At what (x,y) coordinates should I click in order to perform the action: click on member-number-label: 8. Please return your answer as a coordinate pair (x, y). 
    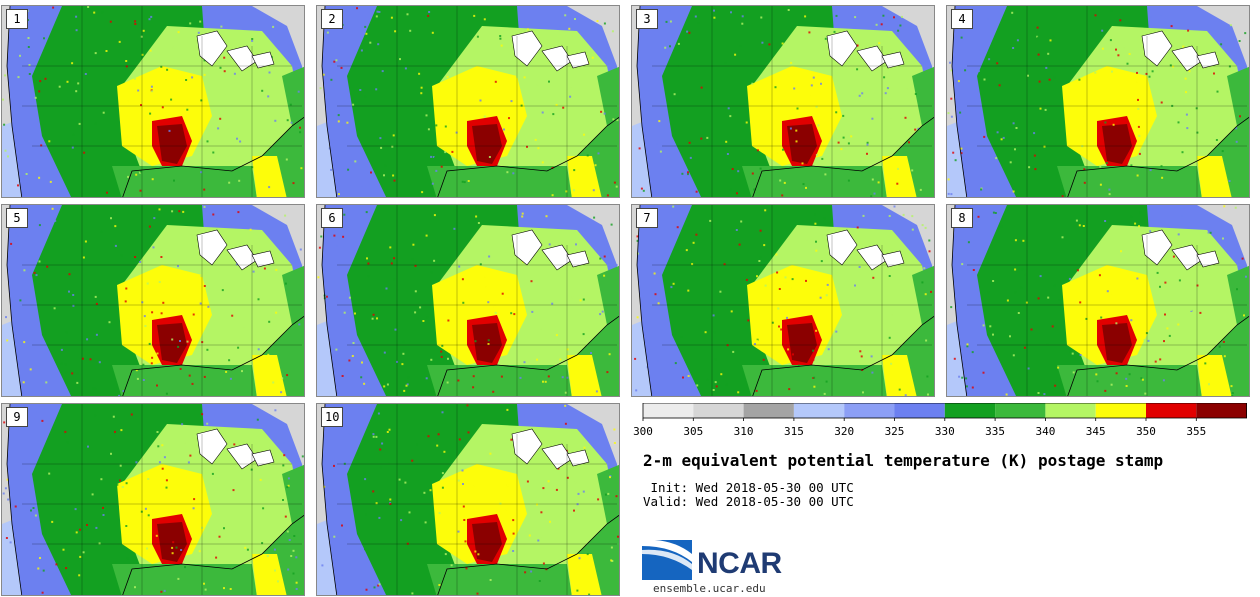
    Looking at the image, I should click on (962, 218).